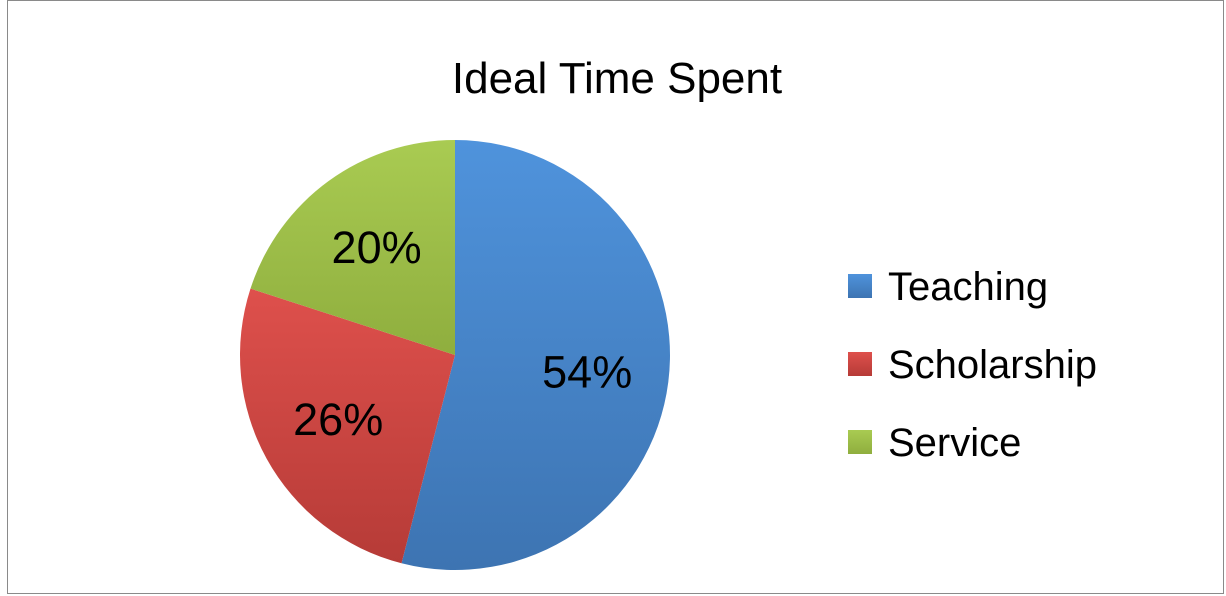 Image resolution: width=1226 pixels, height=596 pixels. Describe the element at coordinates (992, 365) in the screenshot. I see `legend-label-scholarship: Scholarship` at that location.